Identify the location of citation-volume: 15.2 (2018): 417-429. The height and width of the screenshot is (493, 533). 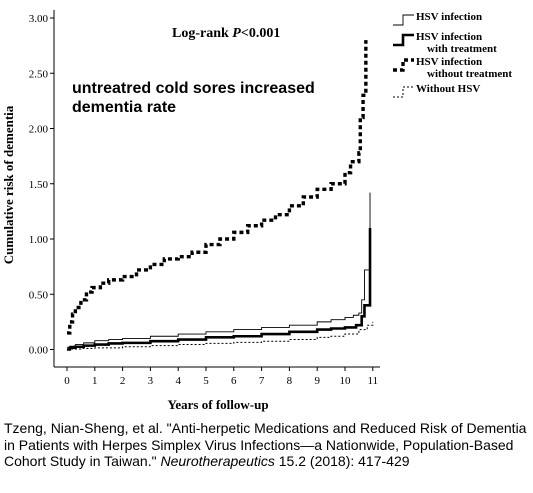
(342, 461).